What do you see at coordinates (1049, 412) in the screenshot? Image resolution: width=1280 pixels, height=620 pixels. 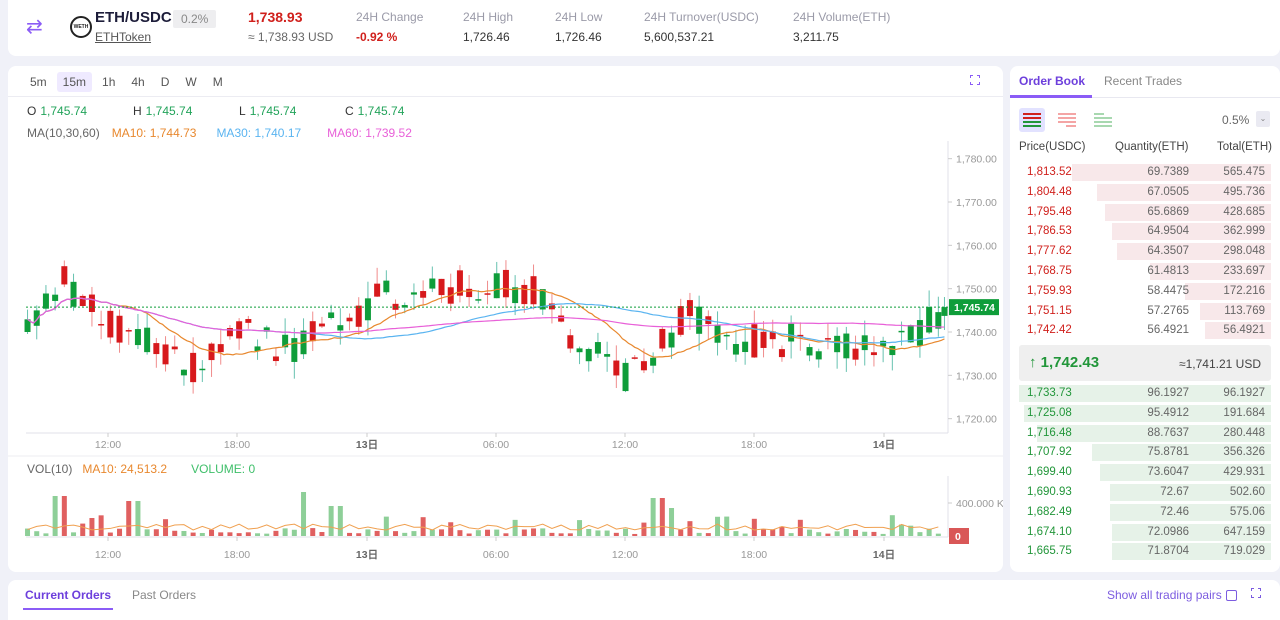 I see `row-price: 1,725.08` at bounding box center [1049, 412].